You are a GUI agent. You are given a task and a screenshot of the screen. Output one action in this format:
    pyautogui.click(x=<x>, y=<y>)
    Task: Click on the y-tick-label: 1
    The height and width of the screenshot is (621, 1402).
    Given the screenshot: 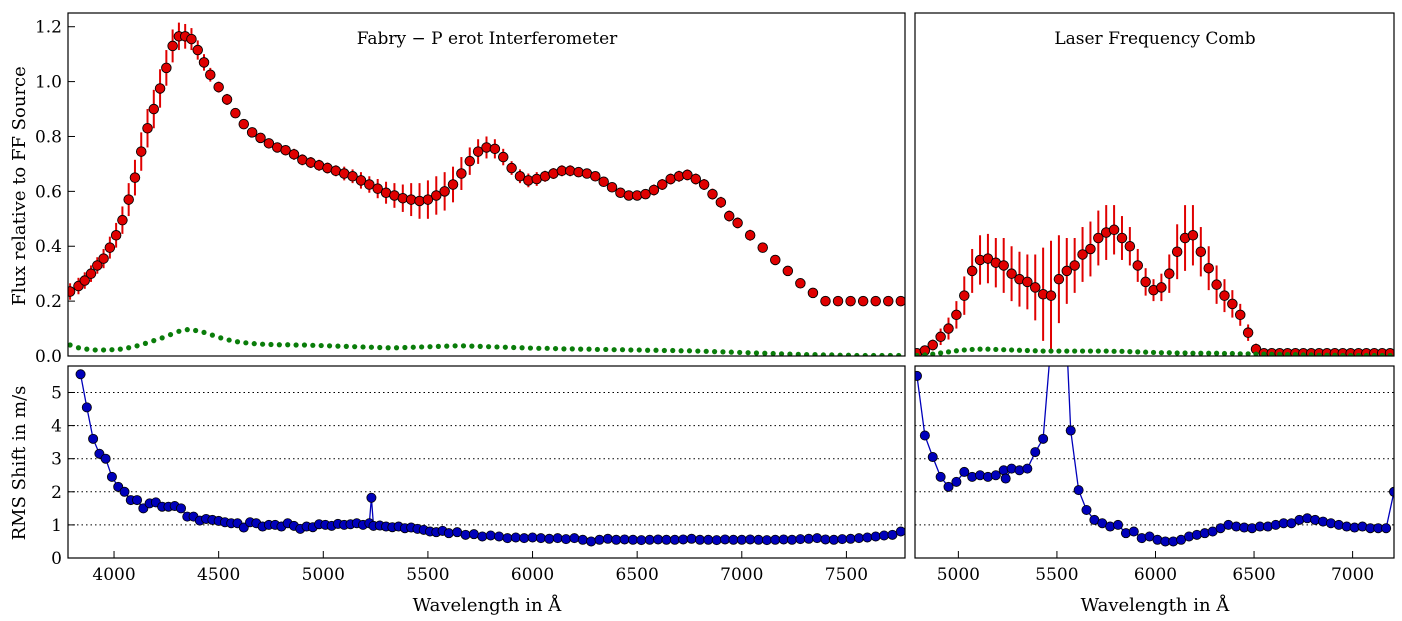 What is the action you would take?
    pyautogui.click(x=56, y=526)
    